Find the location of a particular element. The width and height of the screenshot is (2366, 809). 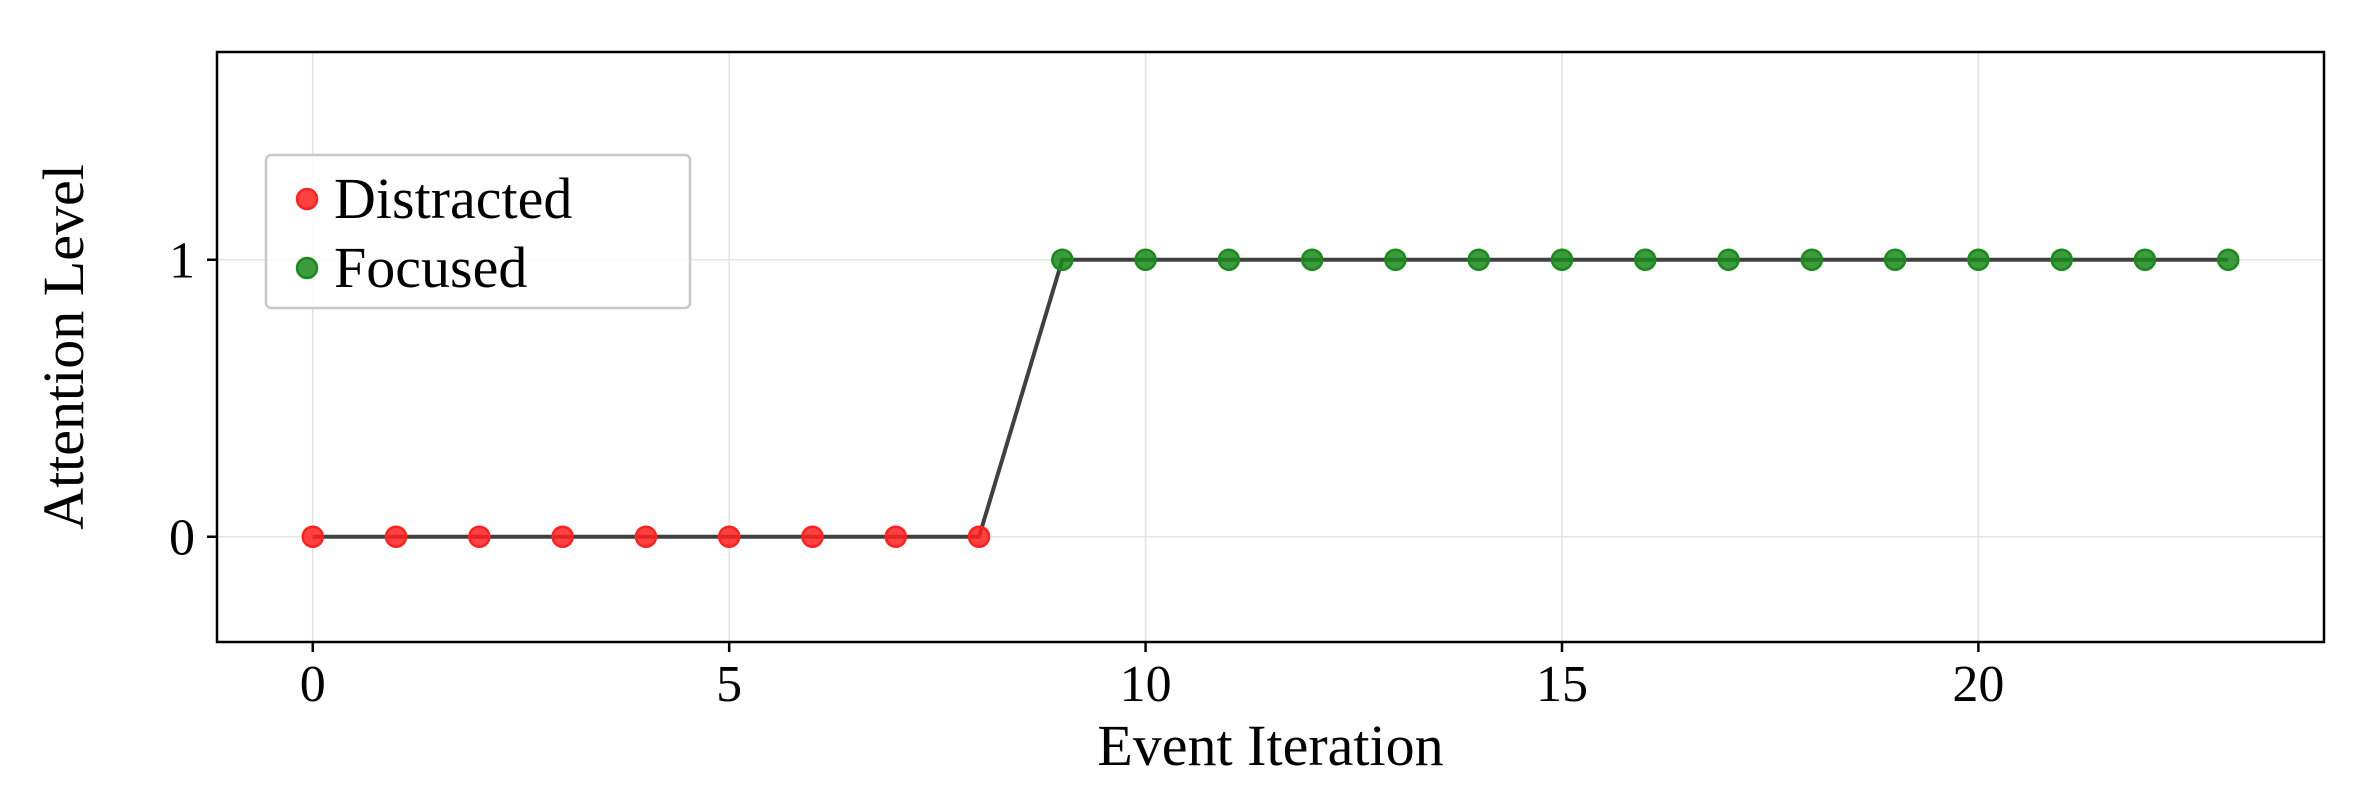

x-tick-label: 5 is located at coordinates (729, 684).